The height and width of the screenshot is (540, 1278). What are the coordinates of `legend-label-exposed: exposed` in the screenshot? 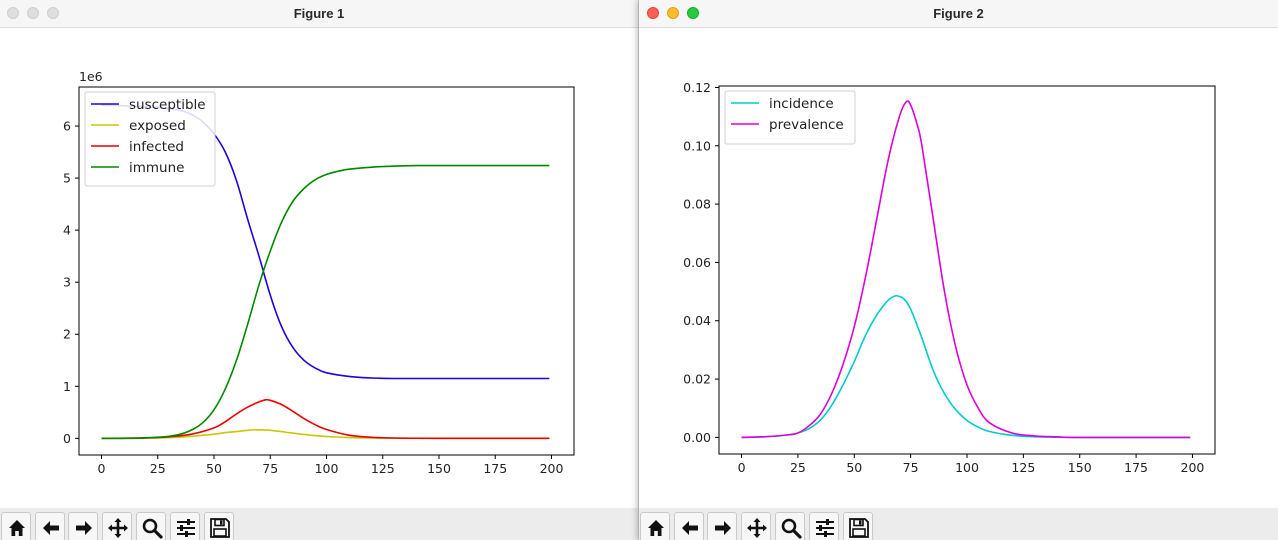 It's located at (157, 126).